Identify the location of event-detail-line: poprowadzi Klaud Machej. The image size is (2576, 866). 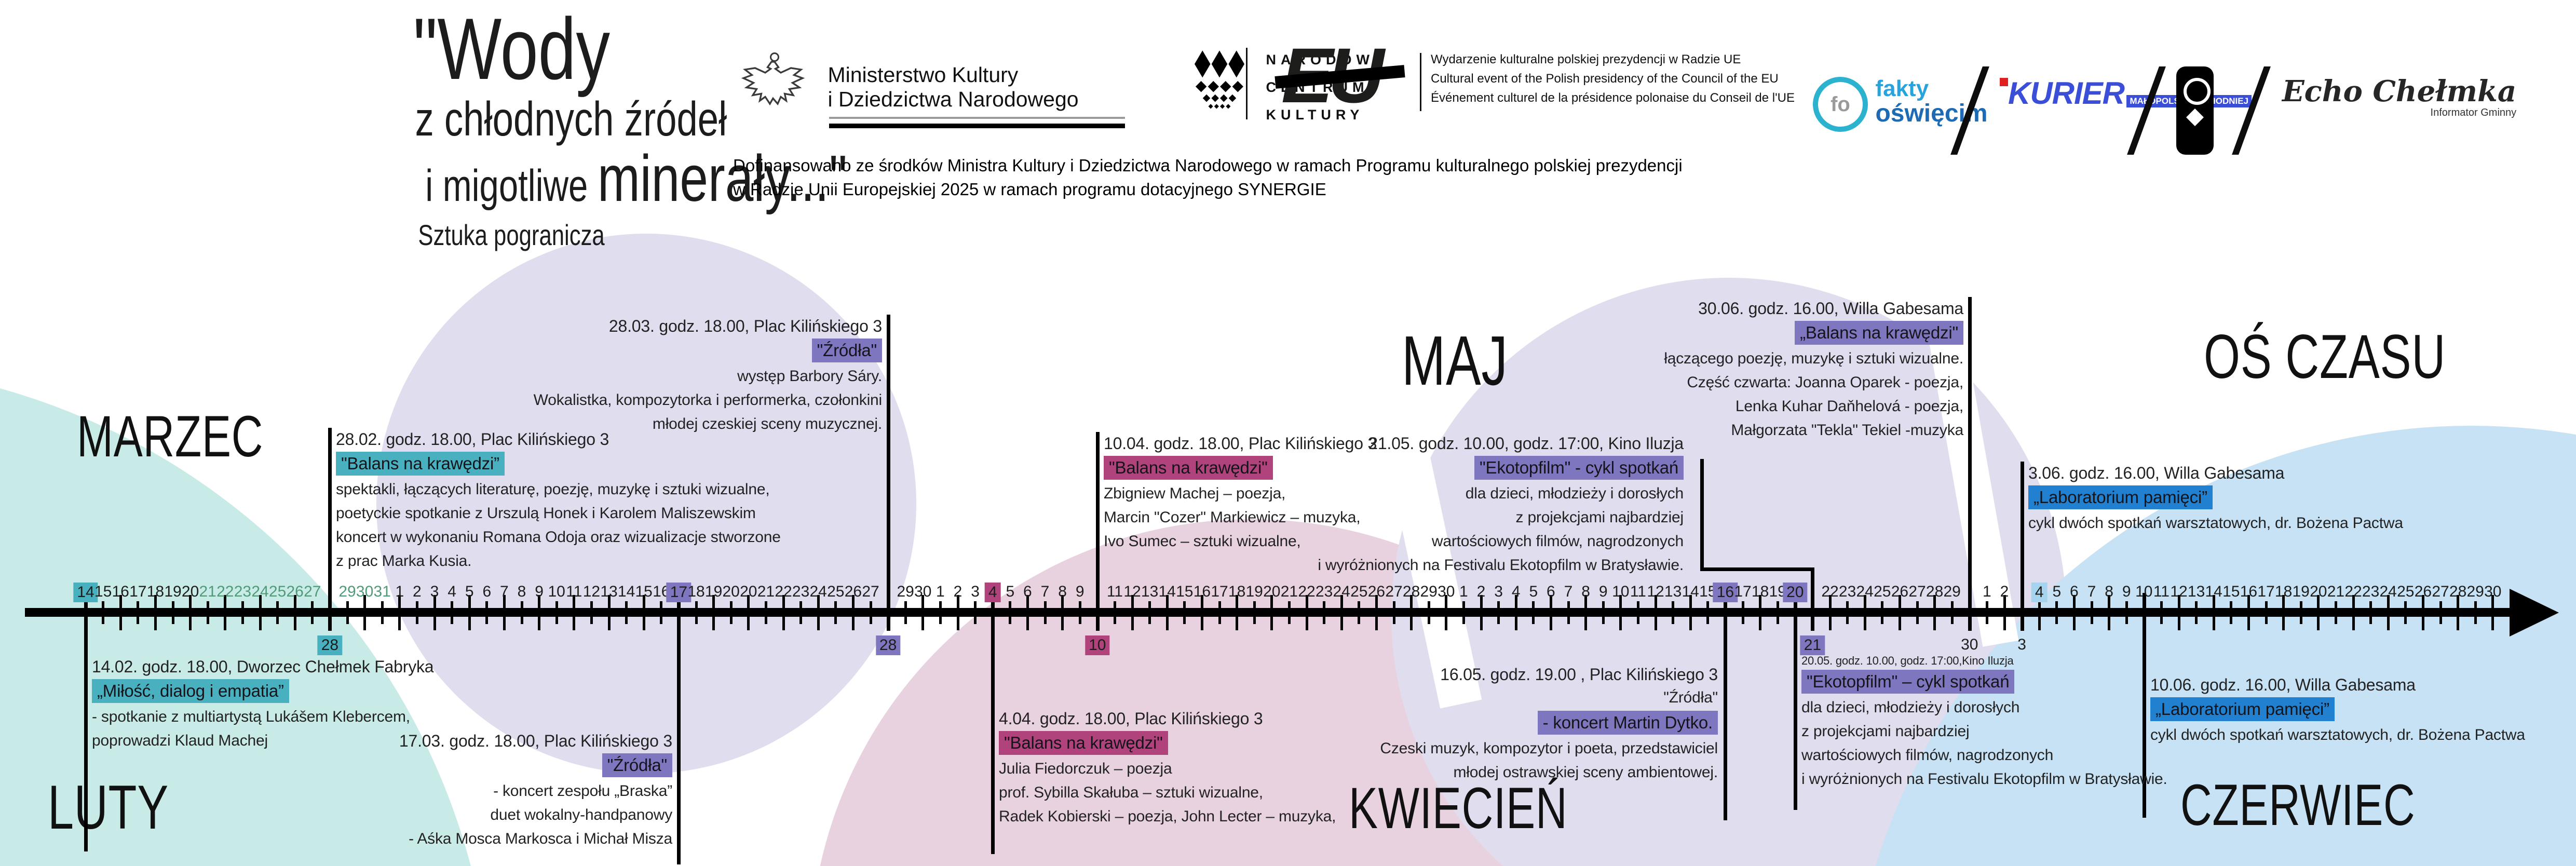
(180, 740).